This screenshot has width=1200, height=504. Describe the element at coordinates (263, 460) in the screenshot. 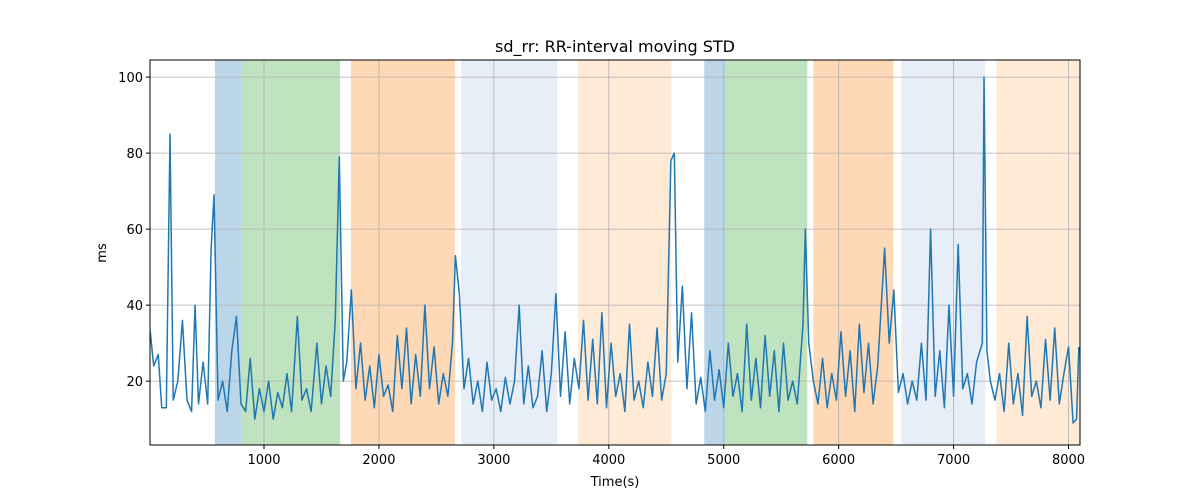

I see `x-tick-label: 1000` at that location.